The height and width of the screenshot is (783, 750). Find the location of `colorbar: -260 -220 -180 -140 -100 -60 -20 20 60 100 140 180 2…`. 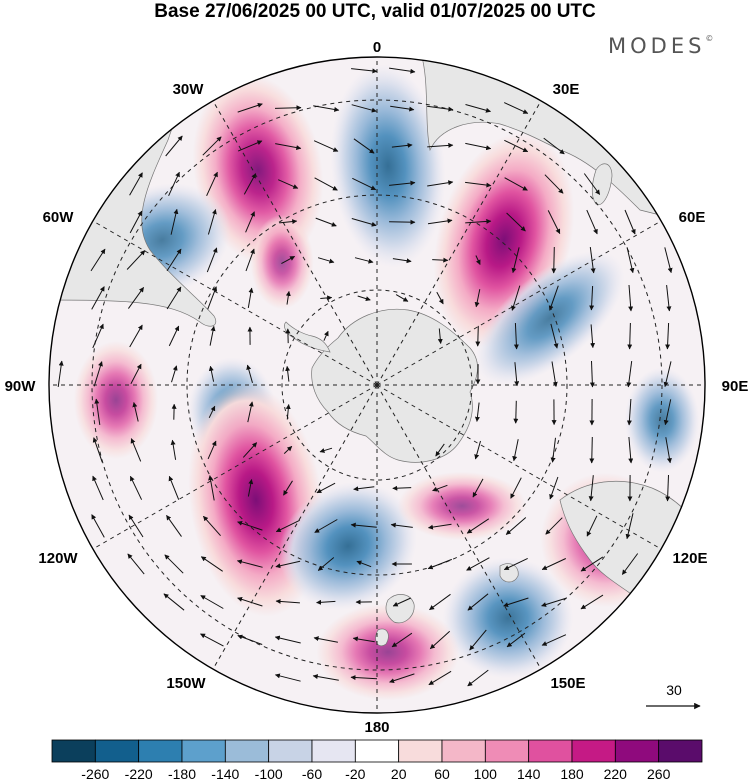

colorbar: -260 -220 -180 -140 -100 -60 -20 20 60 100 140 180 2… is located at coordinates (377, 760).